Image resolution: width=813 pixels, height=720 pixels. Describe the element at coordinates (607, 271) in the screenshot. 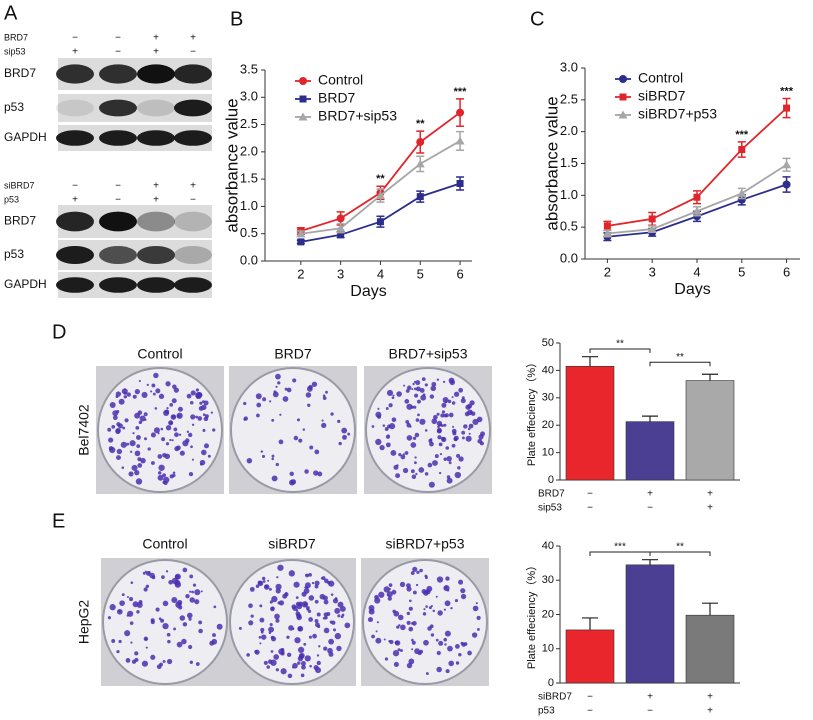

I see `x-tick-label: 2` at that location.